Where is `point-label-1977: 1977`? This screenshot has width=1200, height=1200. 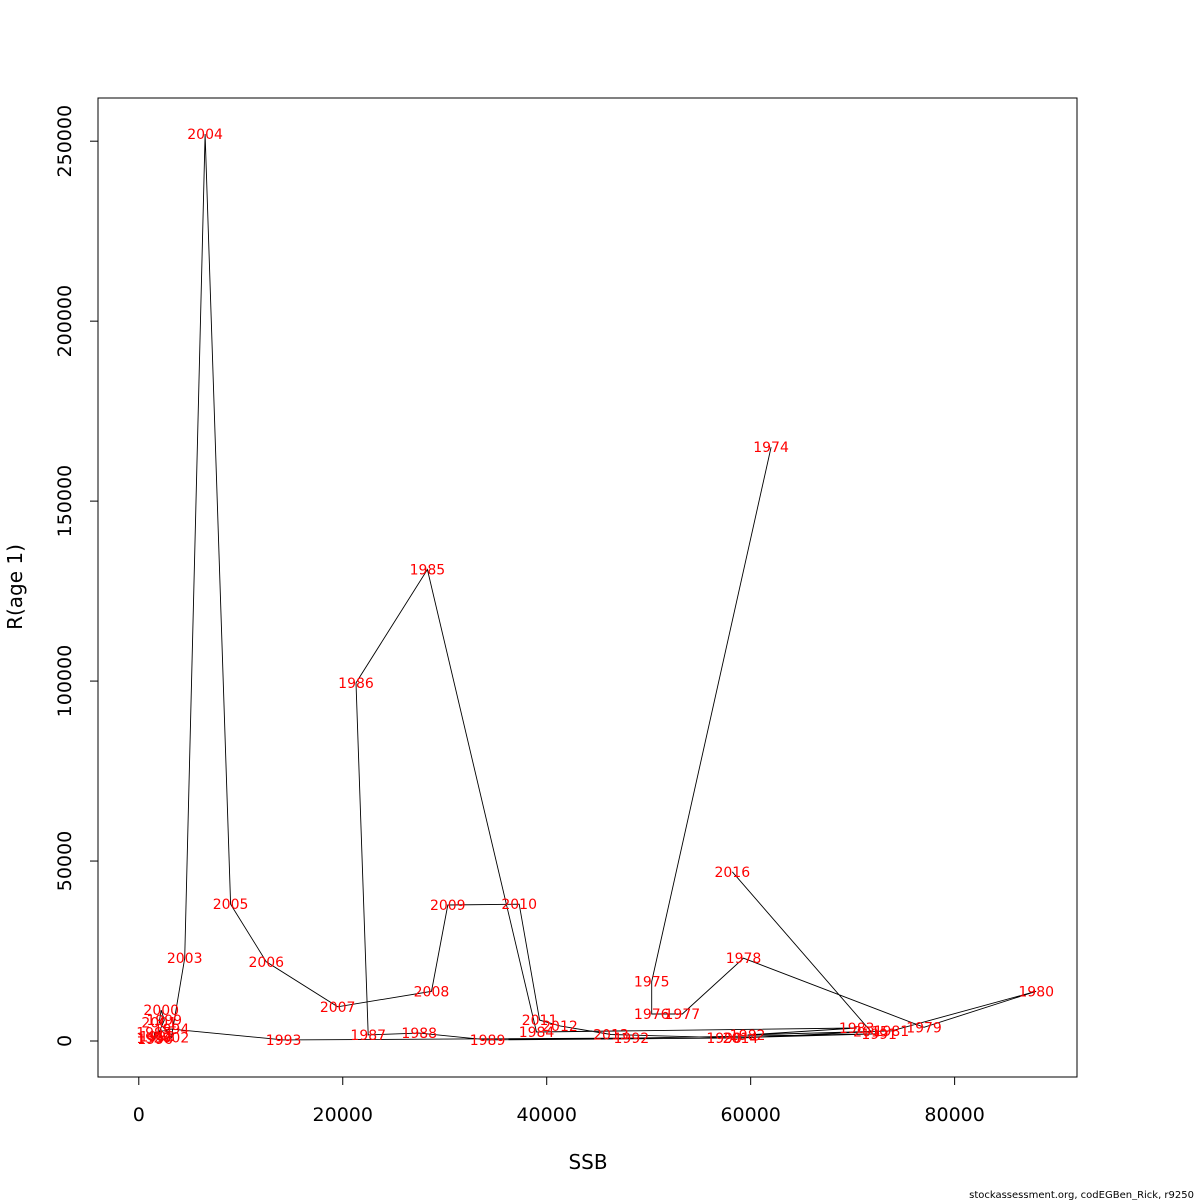
point-label-1977: 1977 is located at coordinates (683, 1015).